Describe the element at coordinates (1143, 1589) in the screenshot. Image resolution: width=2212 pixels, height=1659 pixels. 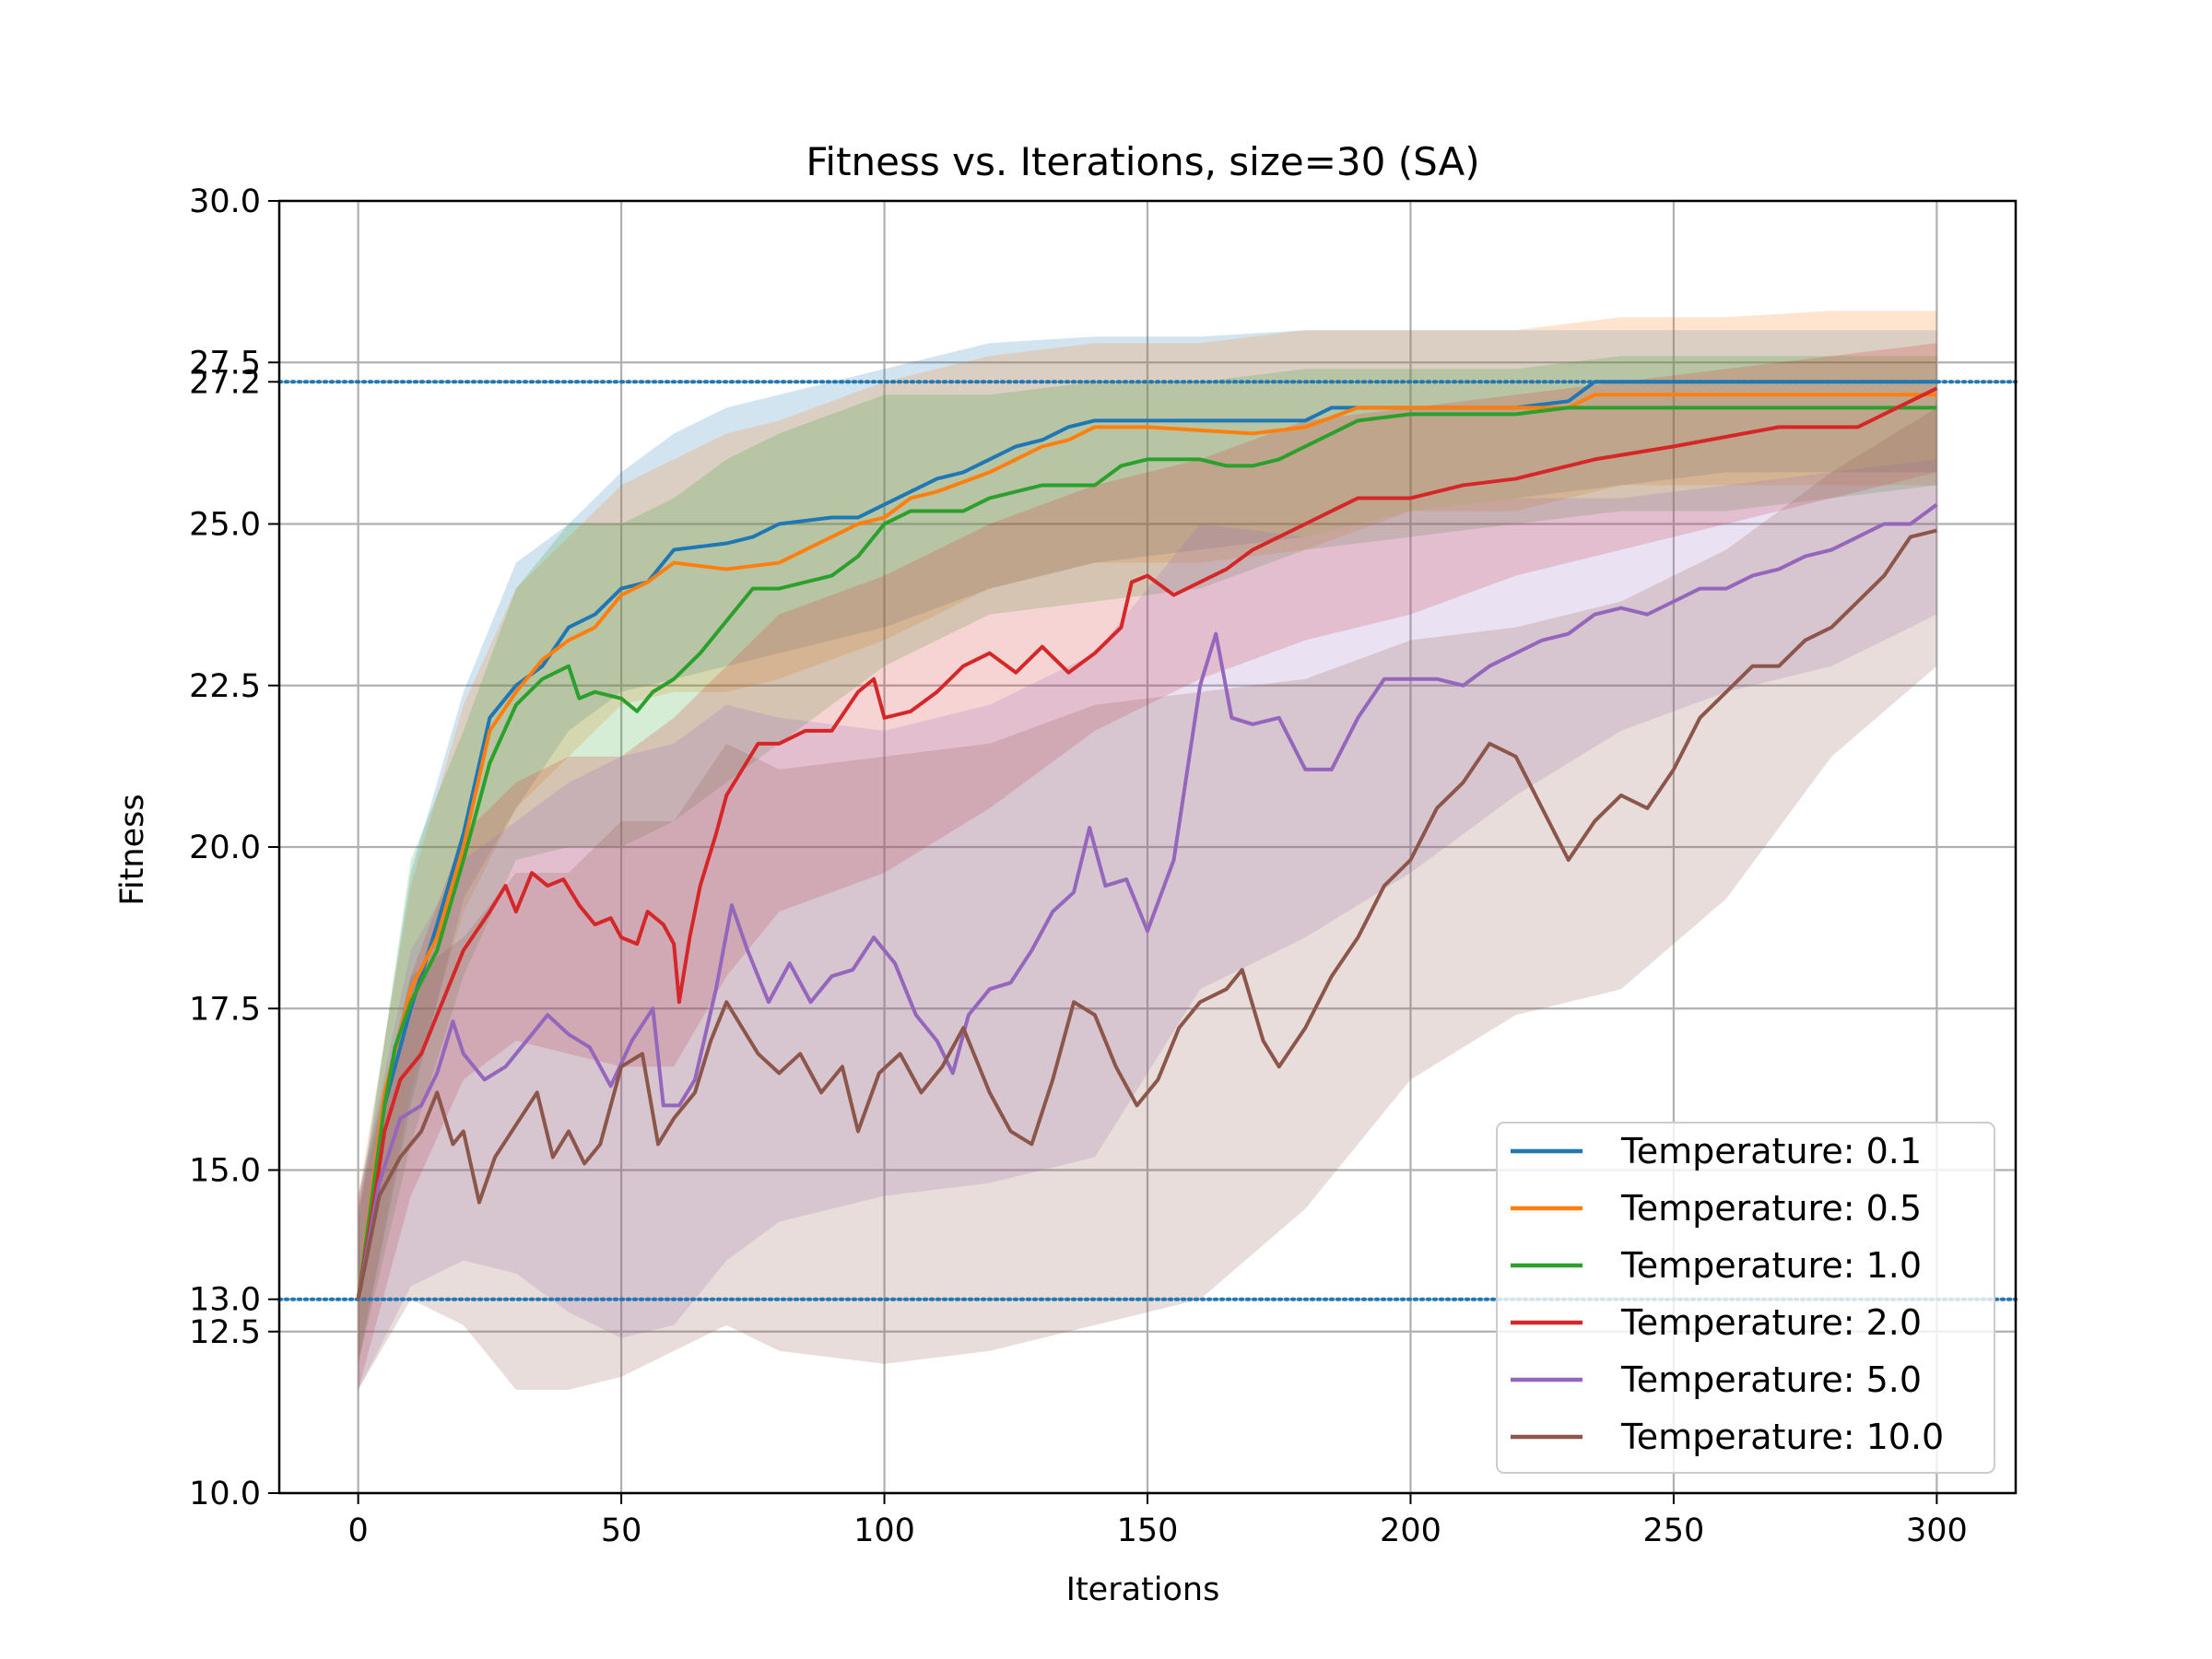
I see `x-axis-title: Iterations` at that location.